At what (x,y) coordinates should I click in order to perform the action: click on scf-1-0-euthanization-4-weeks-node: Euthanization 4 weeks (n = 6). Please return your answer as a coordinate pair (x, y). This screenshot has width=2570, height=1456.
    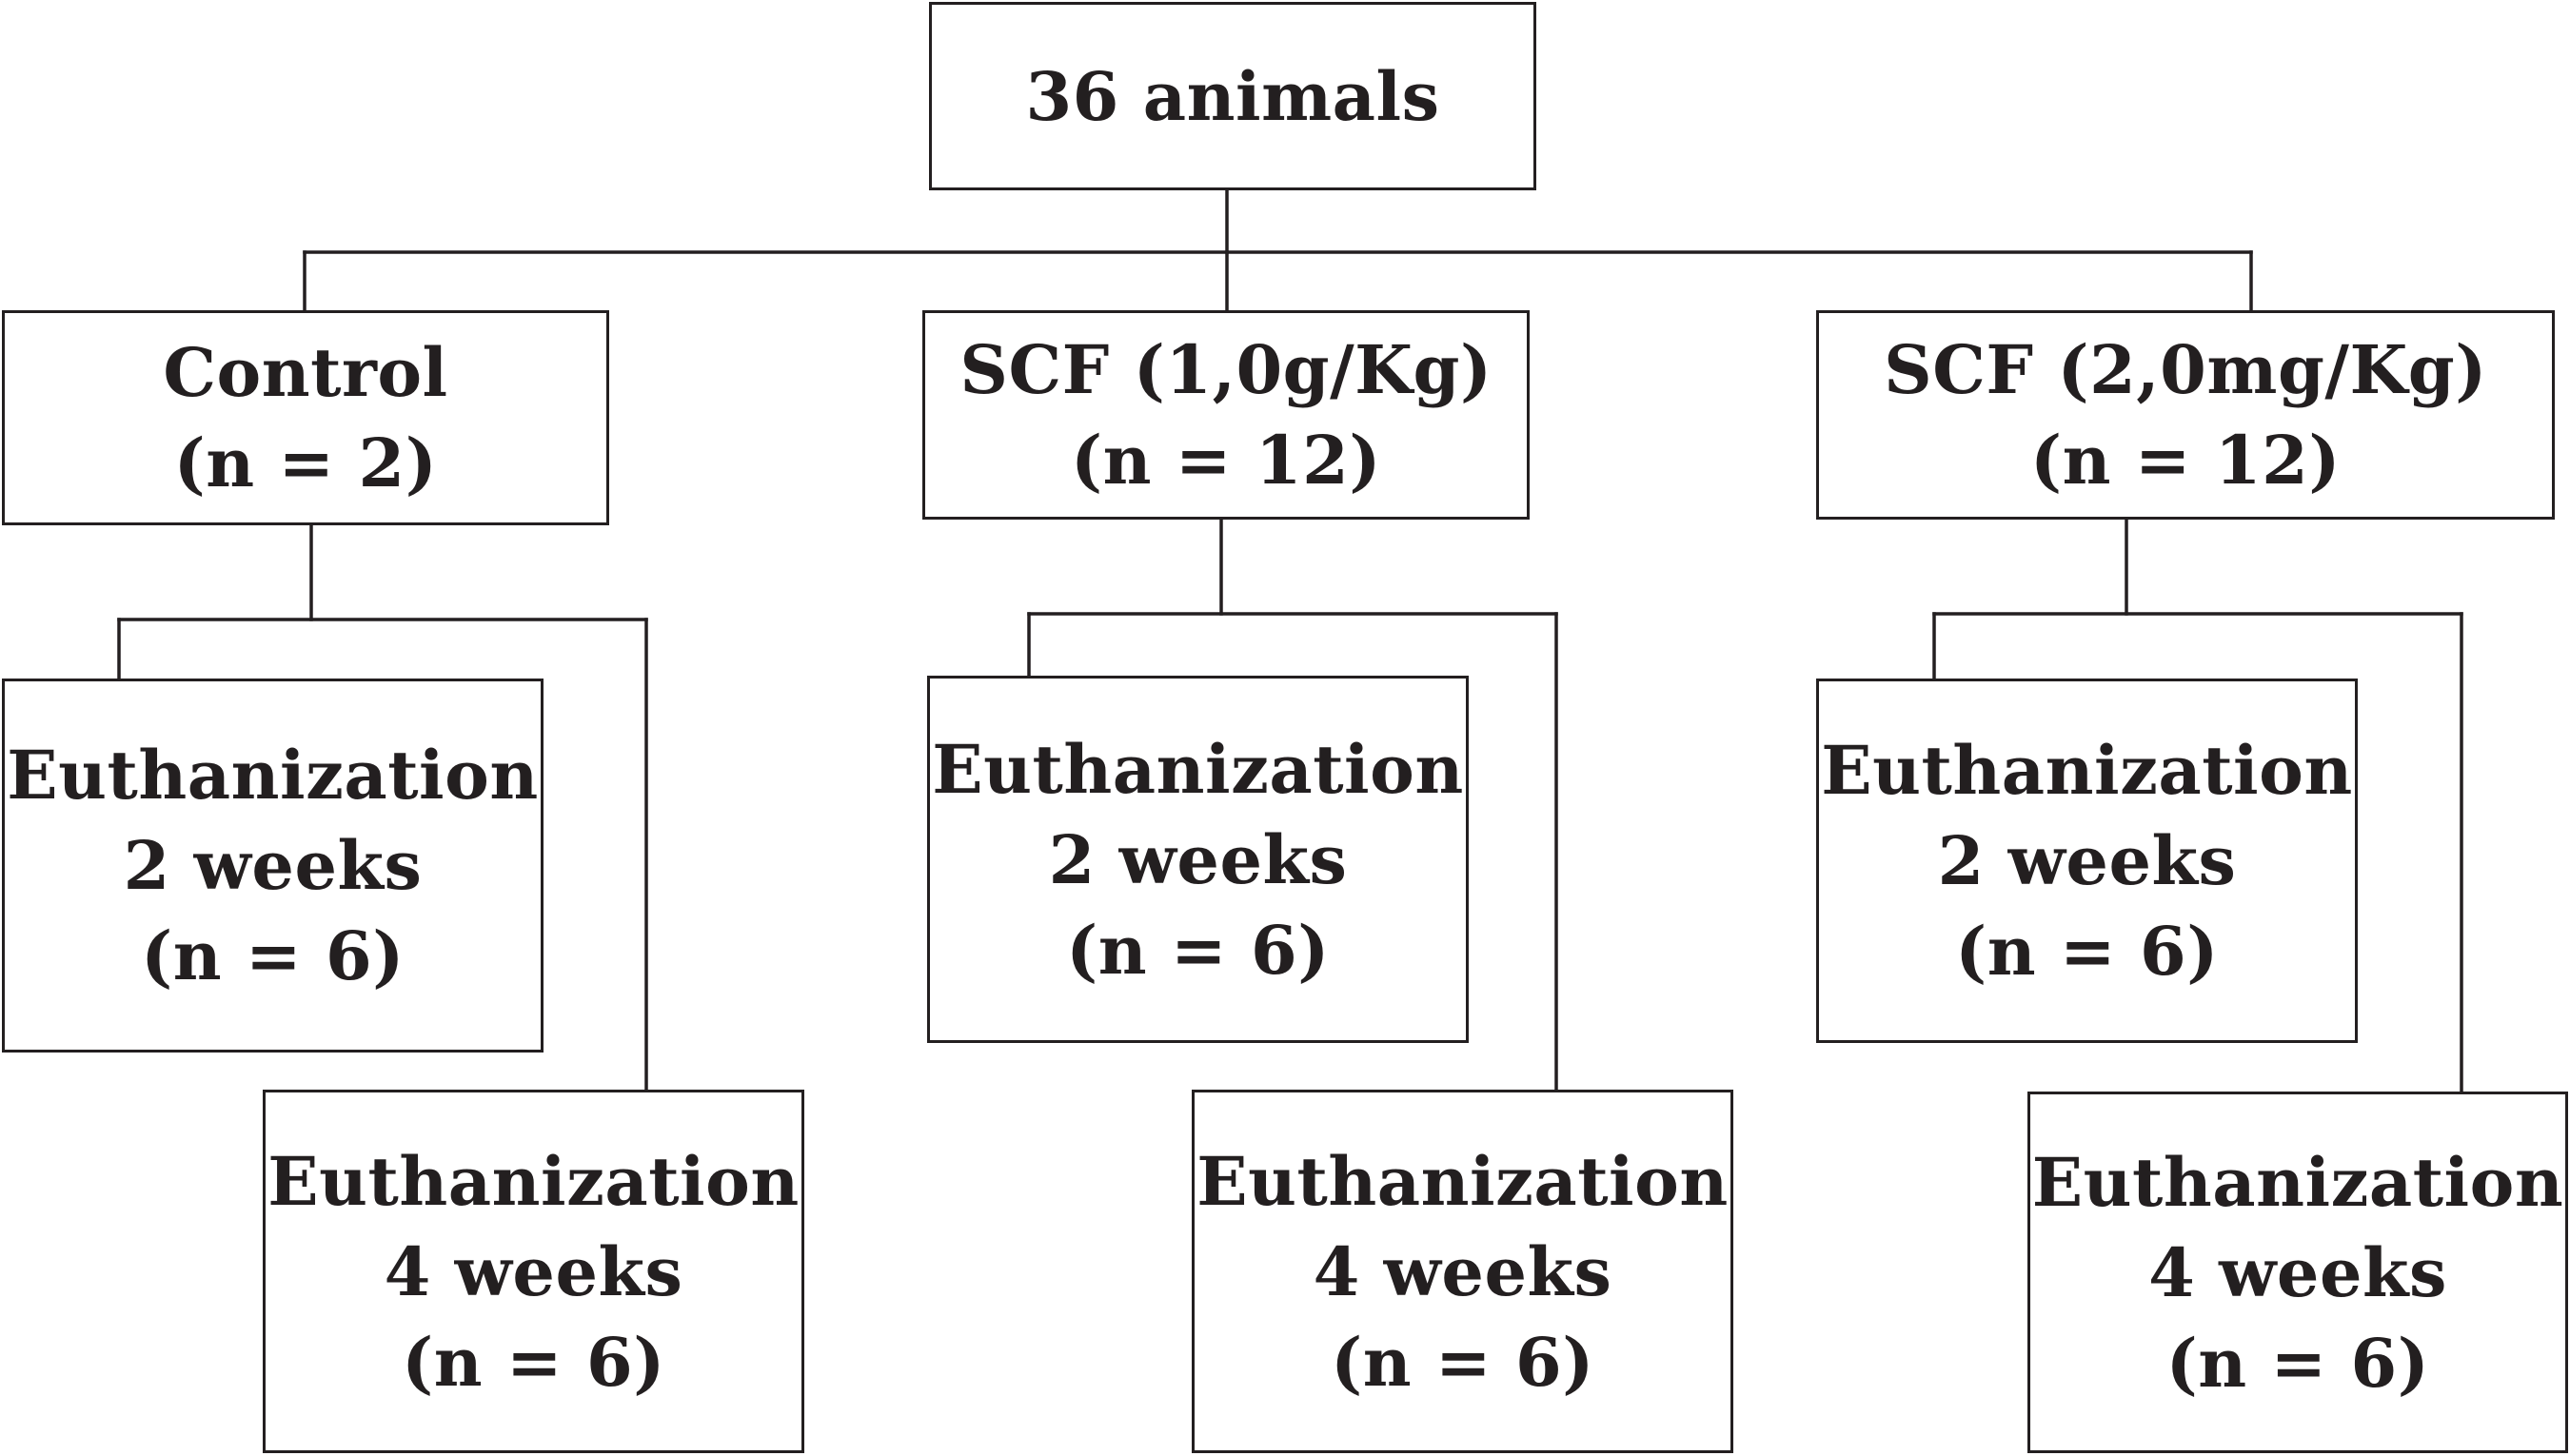
    Looking at the image, I should click on (1462, 1271).